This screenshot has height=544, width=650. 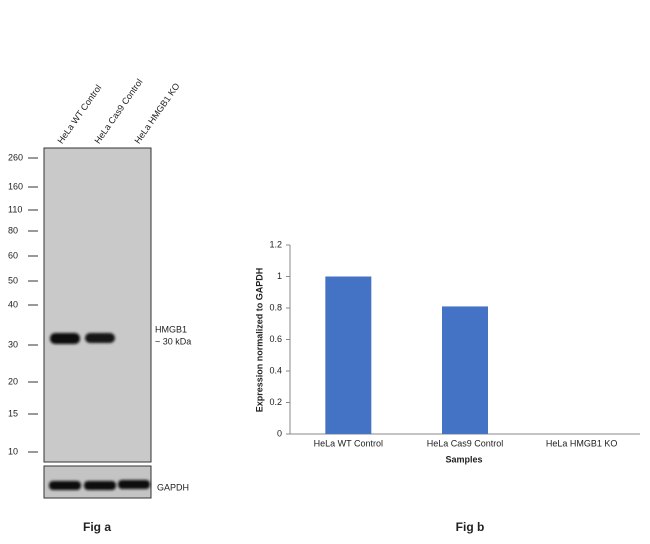 I want to click on marker-label: 40, so click(x=13, y=304).